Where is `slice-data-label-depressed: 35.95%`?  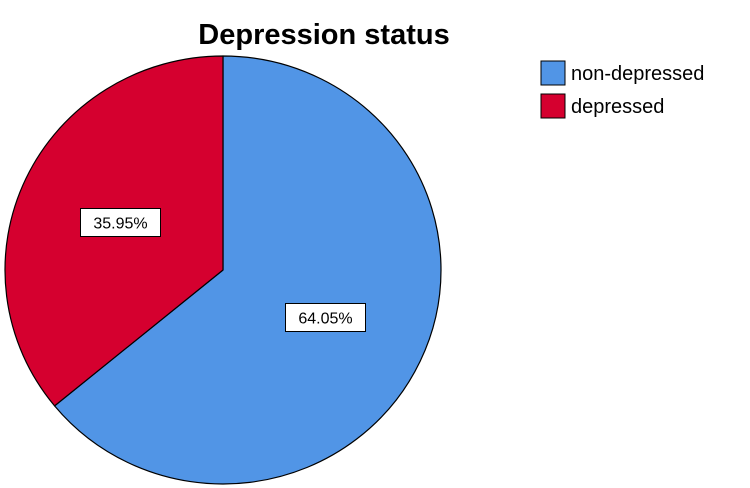
slice-data-label-depressed: 35.95% is located at coordinates (120, 222).